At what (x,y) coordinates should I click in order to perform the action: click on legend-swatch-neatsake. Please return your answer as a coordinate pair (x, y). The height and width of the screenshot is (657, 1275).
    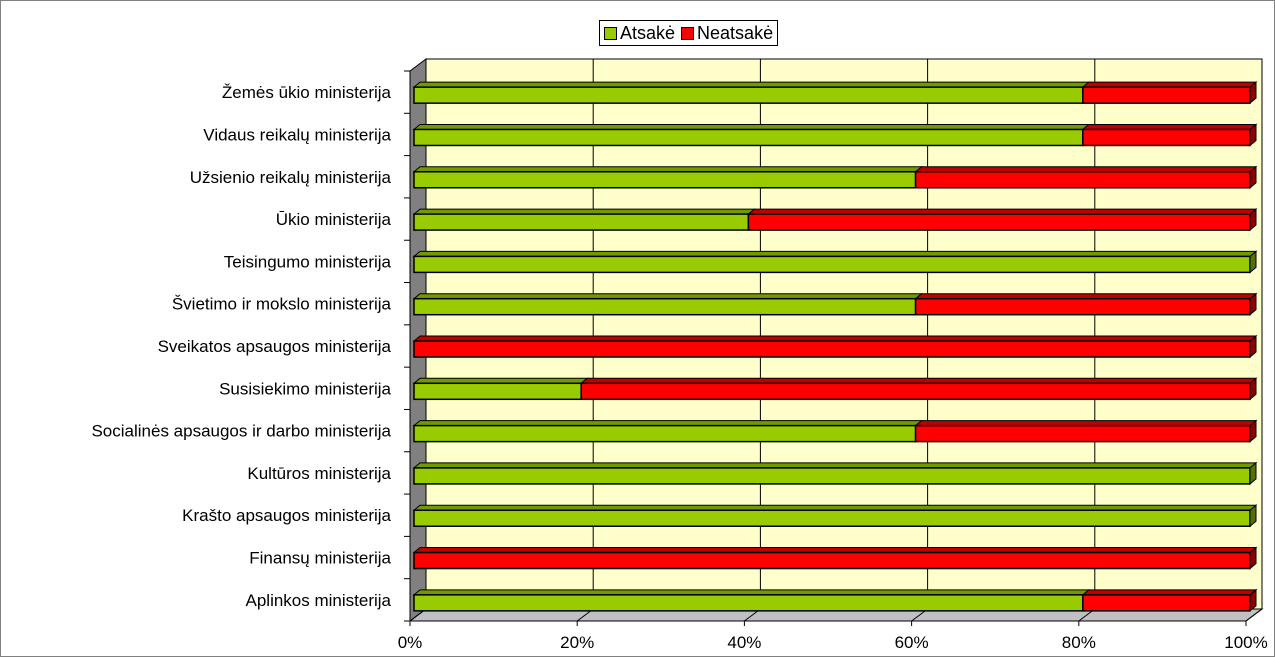
    Looking at the image, I should click on (688, 33).